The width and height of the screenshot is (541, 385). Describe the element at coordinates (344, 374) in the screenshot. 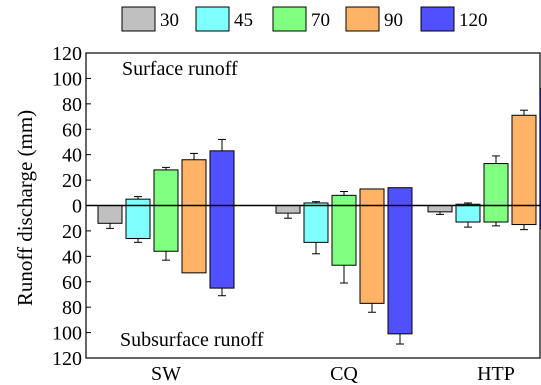

I see `x-category-label: CQ` at that location.